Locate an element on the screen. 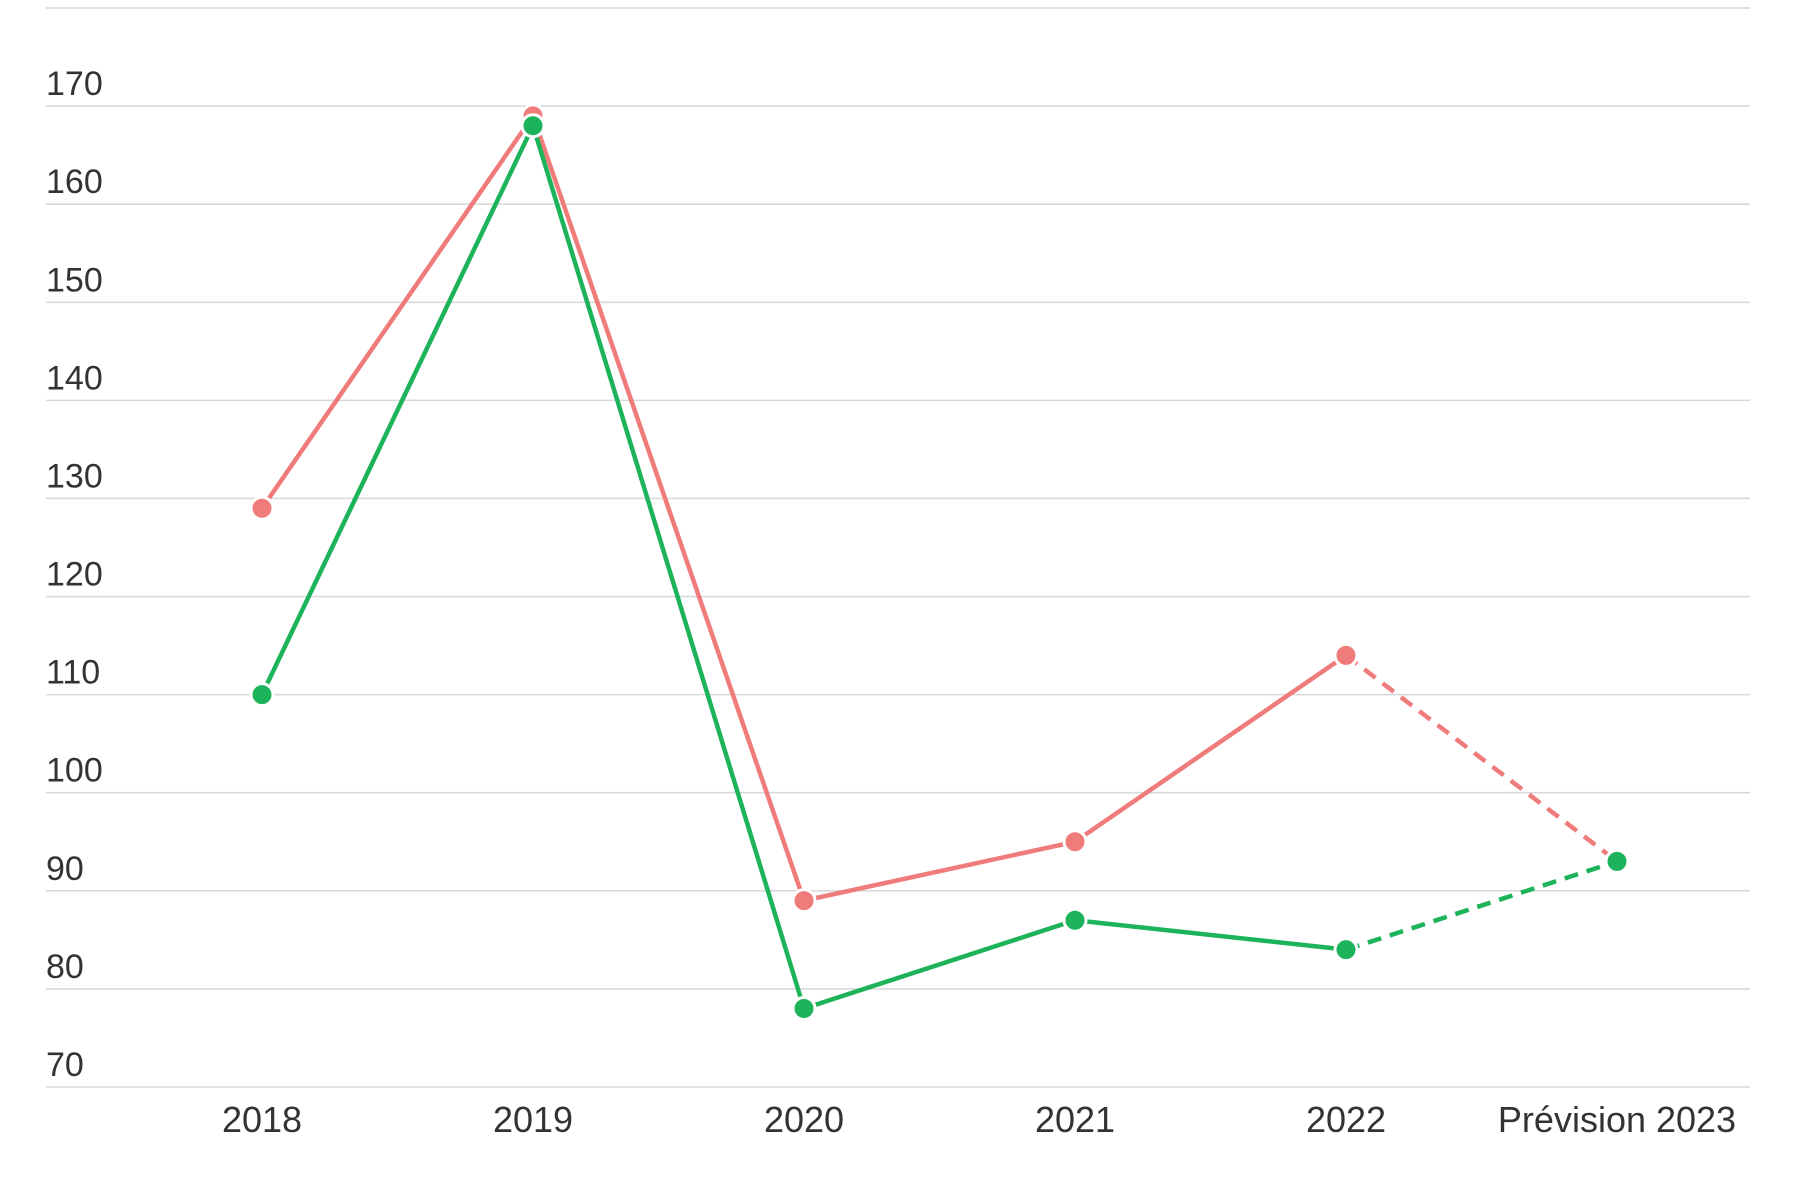 The height and width of the screenshot is (1200, 1800). x-tick-label: 2020 is located at coordinates (804, 1119).